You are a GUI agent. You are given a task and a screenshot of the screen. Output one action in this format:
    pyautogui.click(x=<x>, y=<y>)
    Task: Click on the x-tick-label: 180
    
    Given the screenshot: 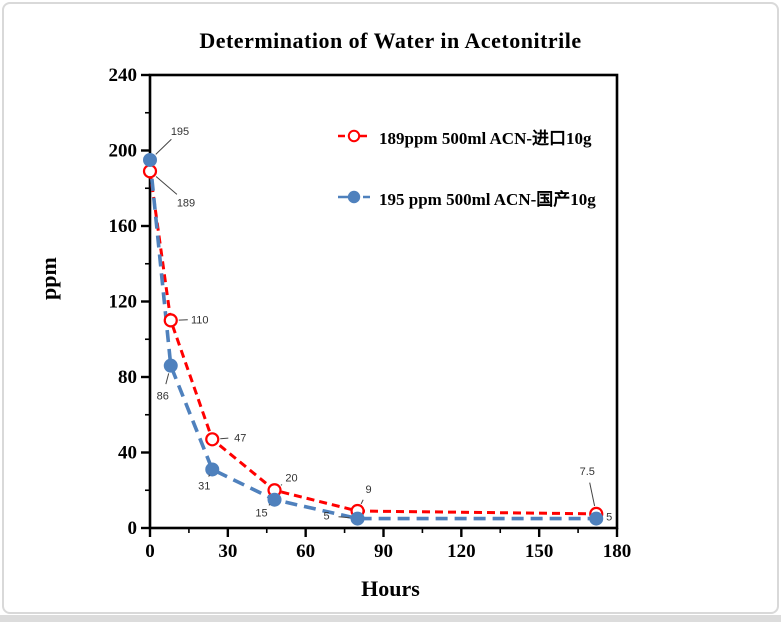 What is the action you would take?
    pyautogui.click(x=617, y=551)
    